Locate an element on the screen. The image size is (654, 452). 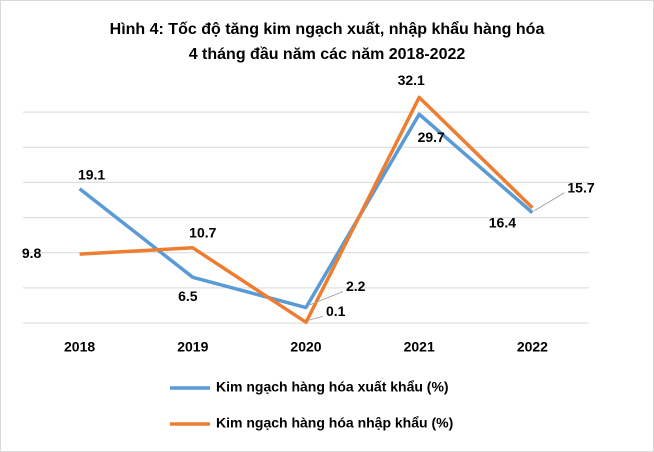
data-label: 32.1 is located at coordinates (411, 80).